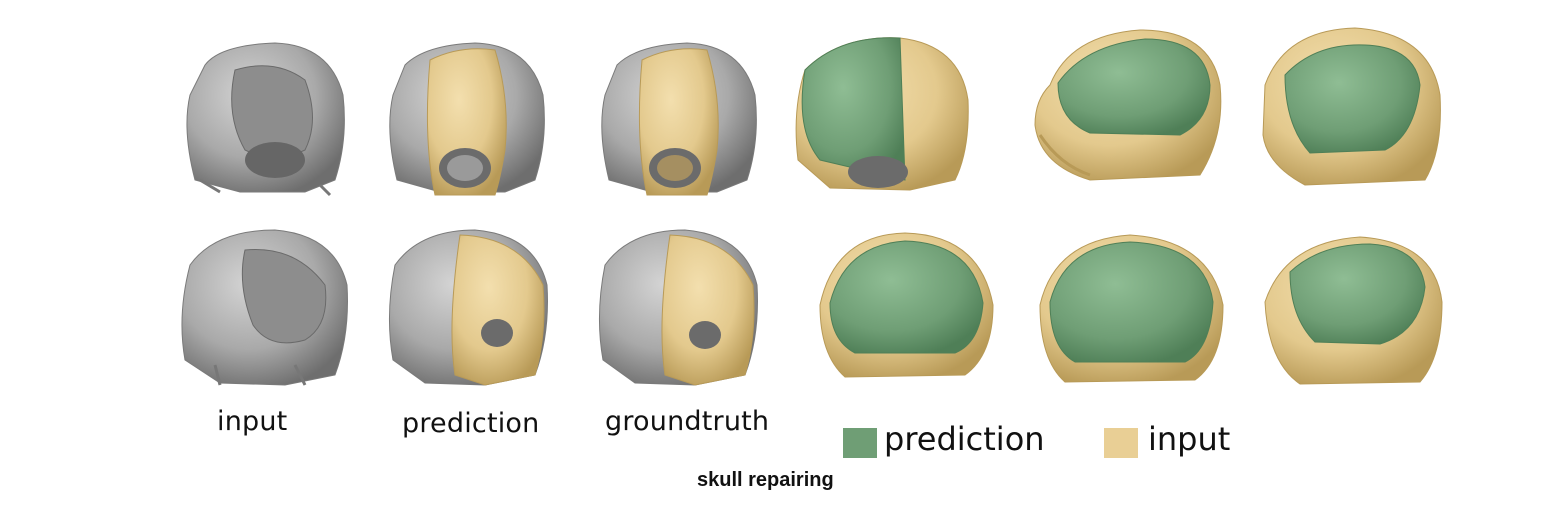 The height and width of the screenshot is (511, 1568). What do you see at coordinates (467, 120) in the screenshot?
I see `skull-prediction-row1` at bounding box center [467, 120].